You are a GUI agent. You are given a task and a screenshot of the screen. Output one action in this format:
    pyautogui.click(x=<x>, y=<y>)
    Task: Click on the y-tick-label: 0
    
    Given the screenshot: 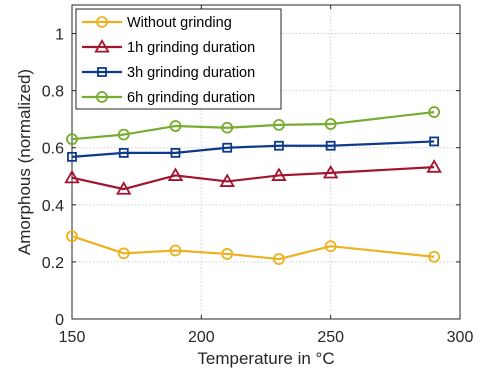 What is the action you would take?
    pyautogui.click(x=59, y=320)
    